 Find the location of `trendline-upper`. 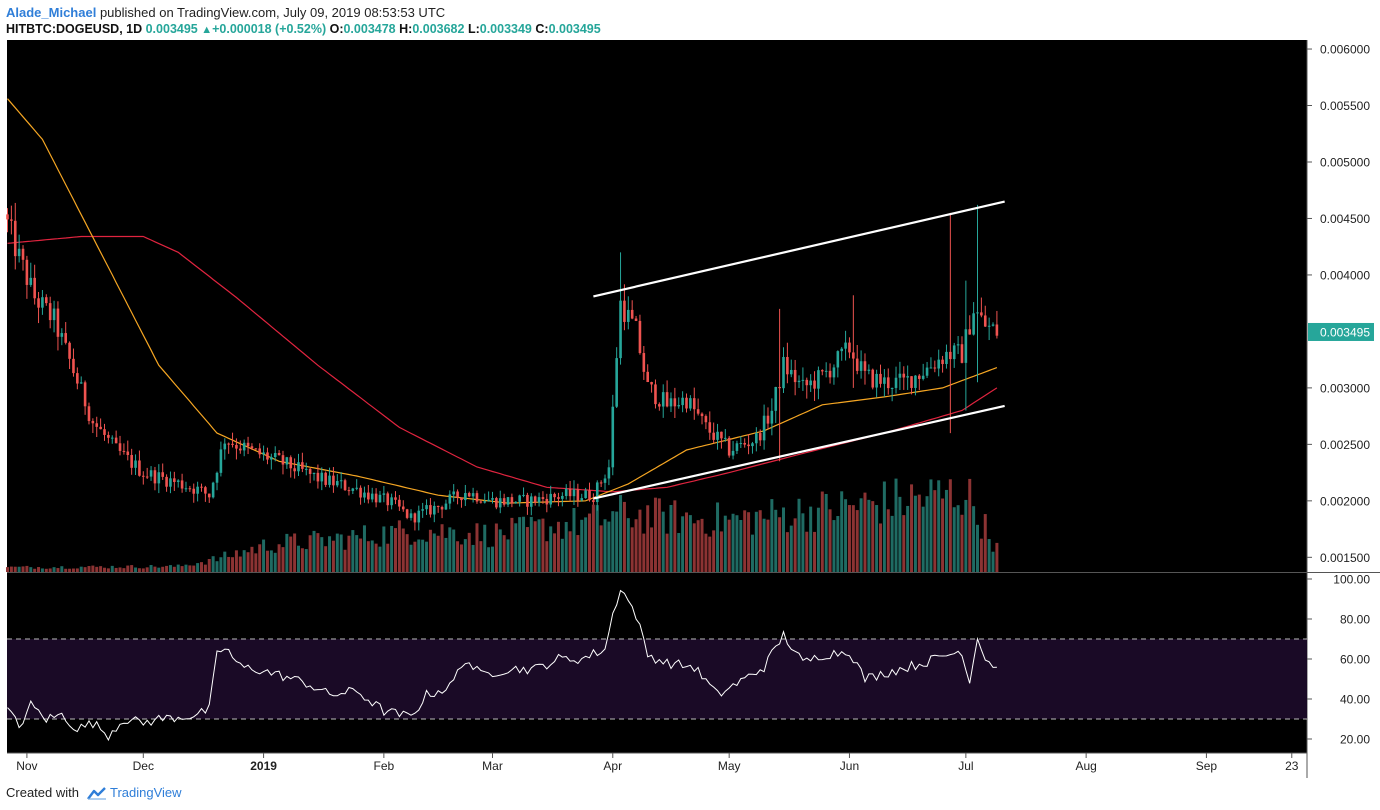

trendline-upper is located at coordinates (799, 249).